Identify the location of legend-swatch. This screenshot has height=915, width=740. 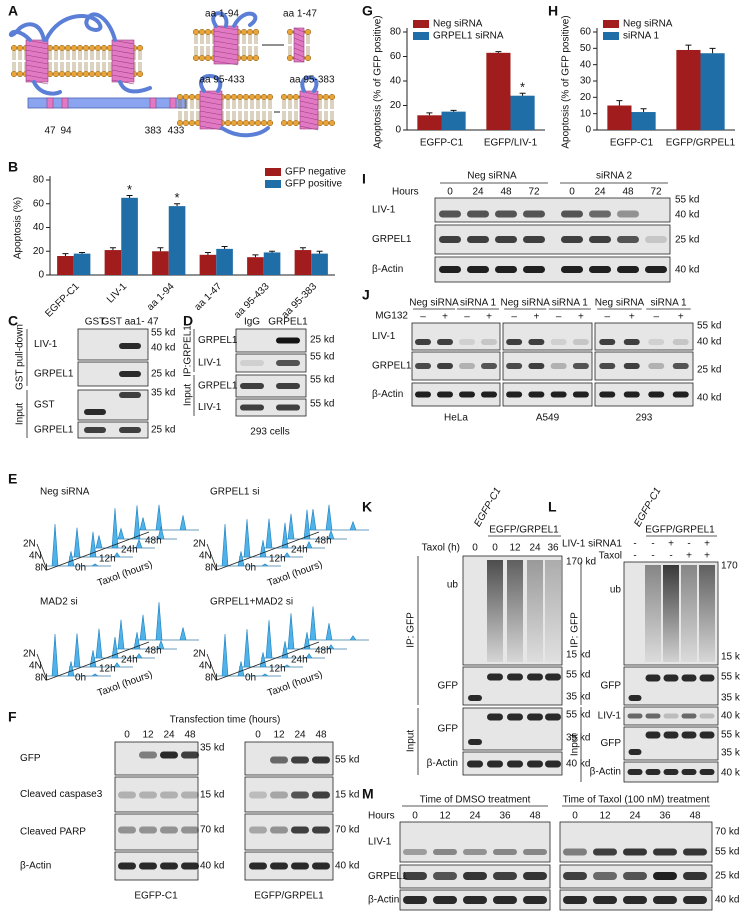
(273, 172).